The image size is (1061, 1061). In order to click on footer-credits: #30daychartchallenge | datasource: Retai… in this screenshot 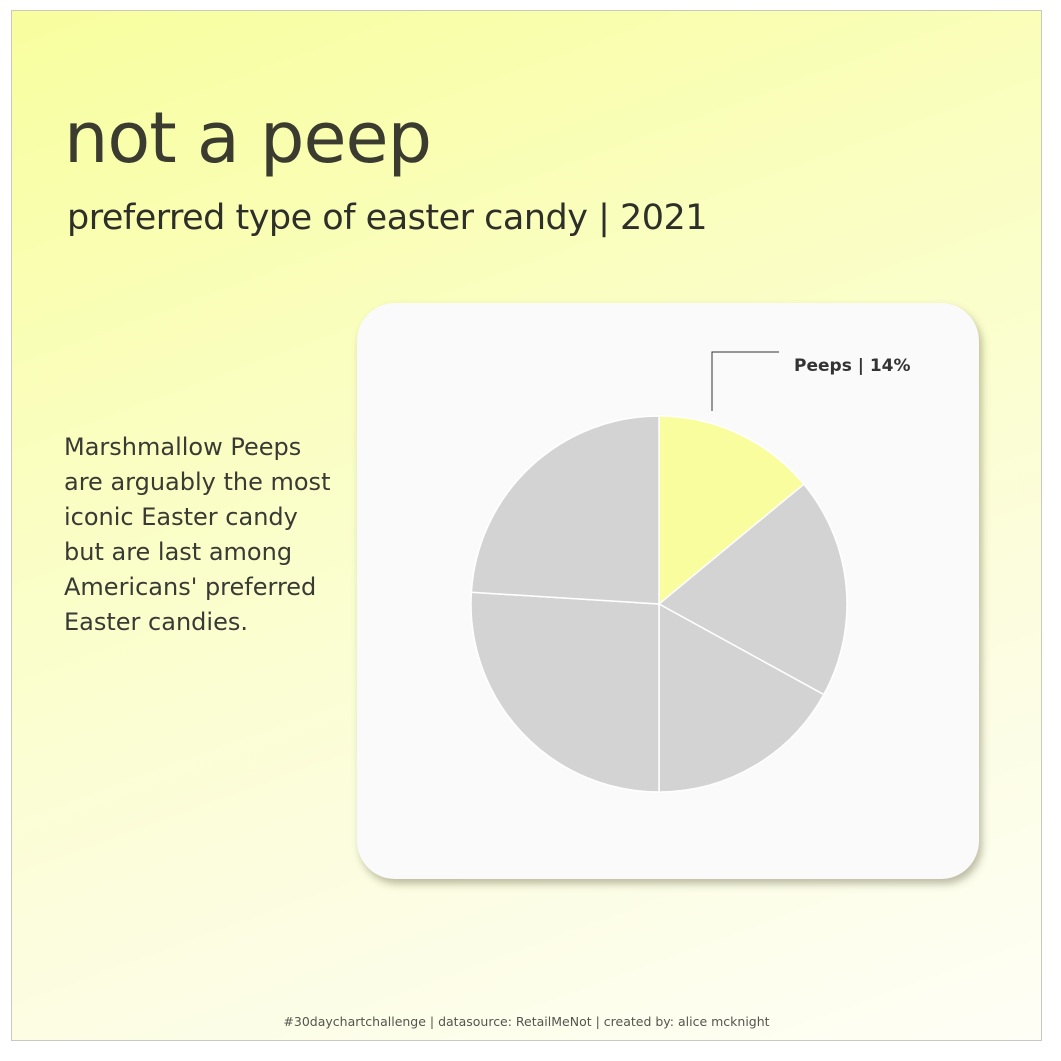, I will do `click(526, 1021)`.